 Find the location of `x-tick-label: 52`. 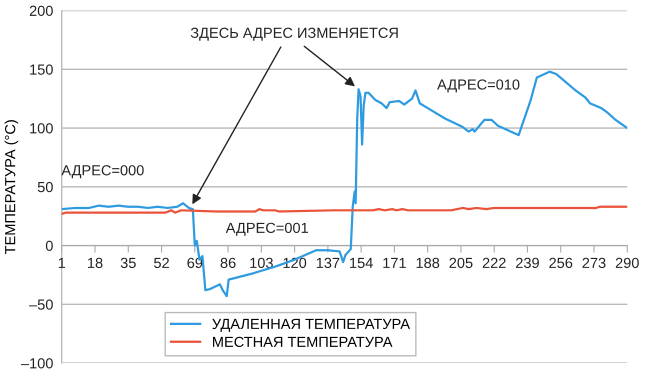

x-tick-label: 52 is located at coordinates (161, 263).